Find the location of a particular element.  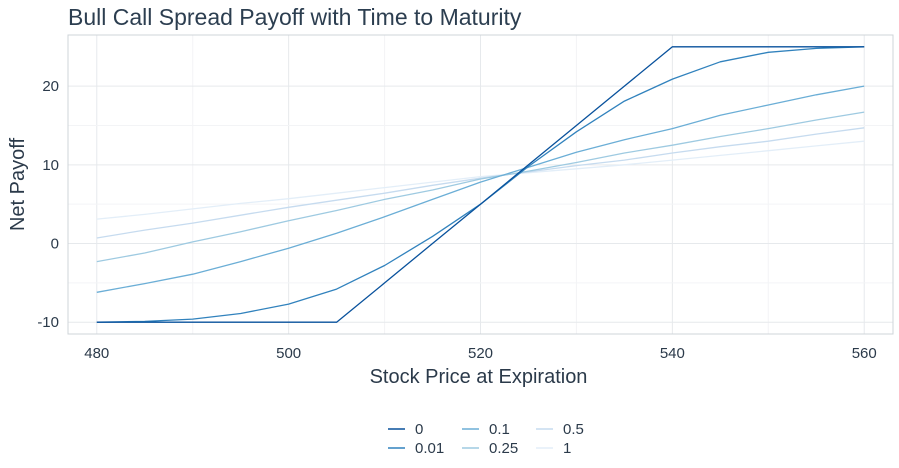

legend-label: 0.01 is located at coordinates (429, 448).